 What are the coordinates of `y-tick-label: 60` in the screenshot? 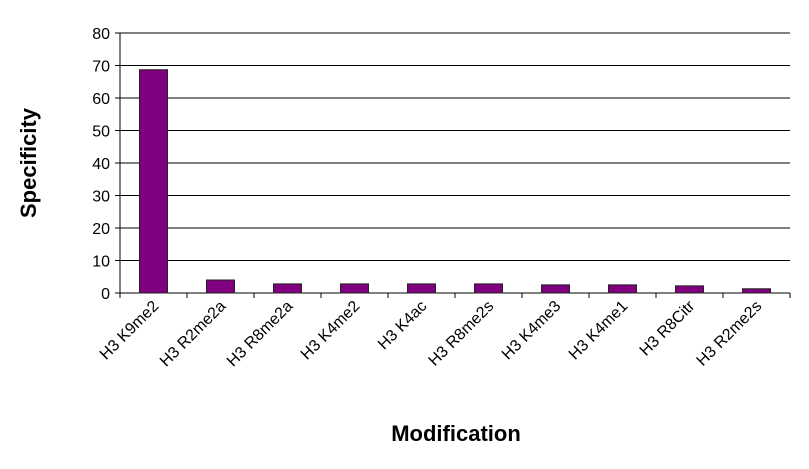 It's located at (101, 99).